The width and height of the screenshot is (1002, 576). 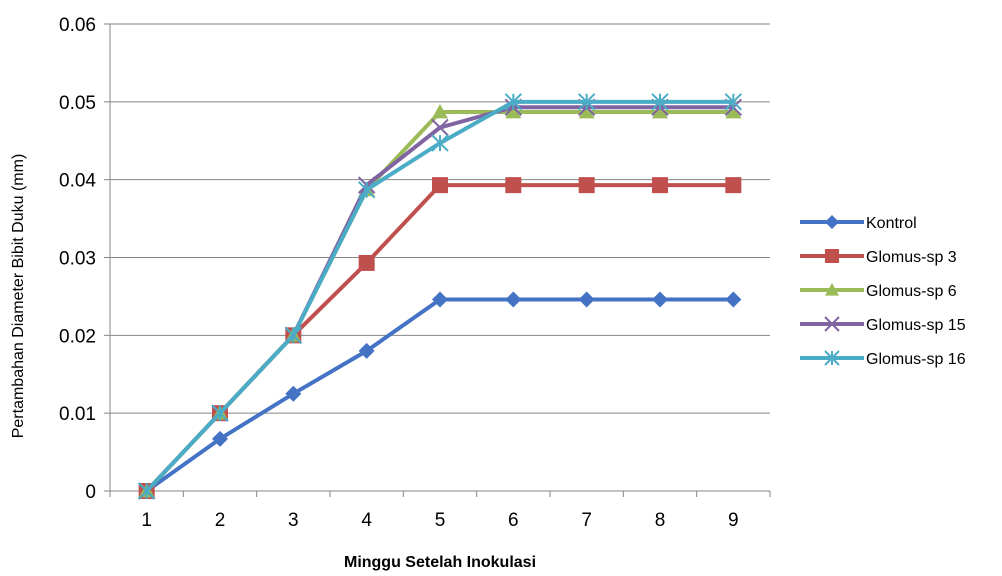 What do you see at coordinates (660, 520) in the screenshot?
I see `x-tick-label: 8` at bounding box center [660, 520].